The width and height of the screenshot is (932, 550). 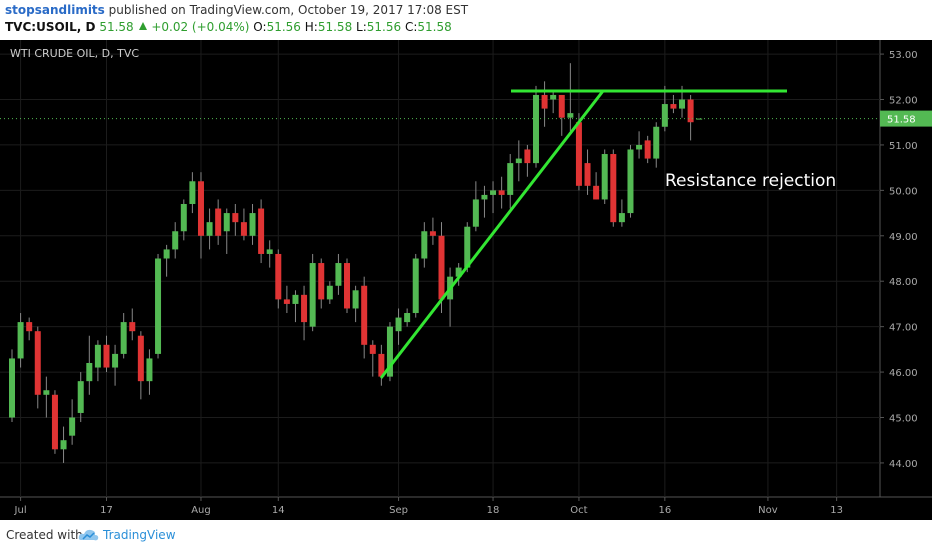 I want to click on ohlc: O:51.56 H:51.58 L:51.56 C:51.58, so click(x=352, y=27).